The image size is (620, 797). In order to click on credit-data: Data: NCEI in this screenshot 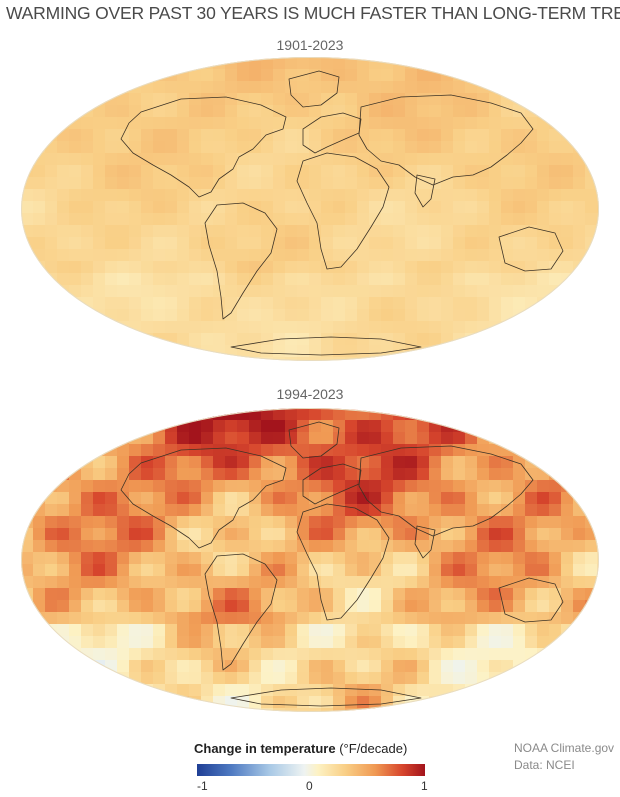, I will do `click(544, 765)`.